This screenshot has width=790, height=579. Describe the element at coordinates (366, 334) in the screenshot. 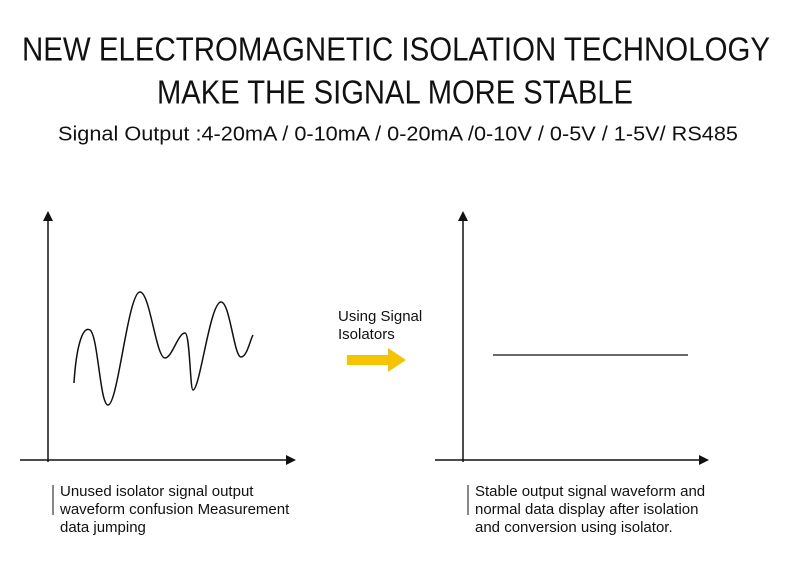

I see `arrow-label: Isolators` at that location.